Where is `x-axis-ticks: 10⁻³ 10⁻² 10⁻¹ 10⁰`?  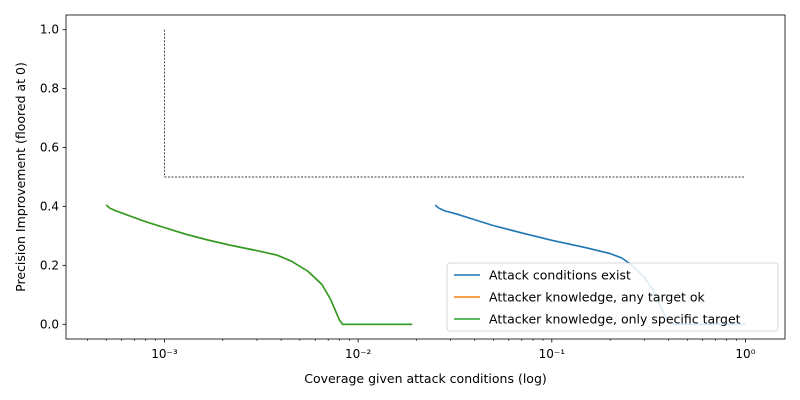
x-axis-ticks: 10⁻³ 10⁻² 10⁻¹ 10⁰ is located at coordinates (421, 350).